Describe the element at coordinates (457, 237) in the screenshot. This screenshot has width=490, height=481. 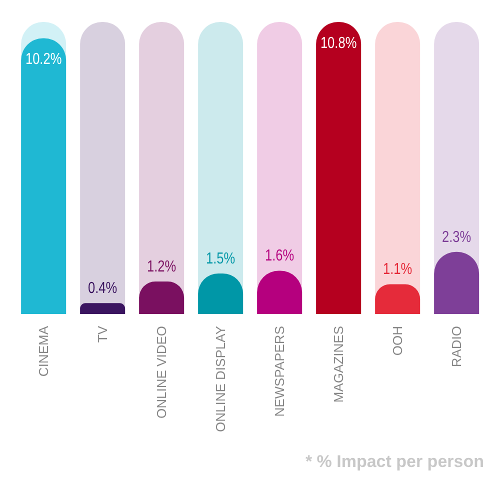
I see `data-label: 2.3%` at that location.